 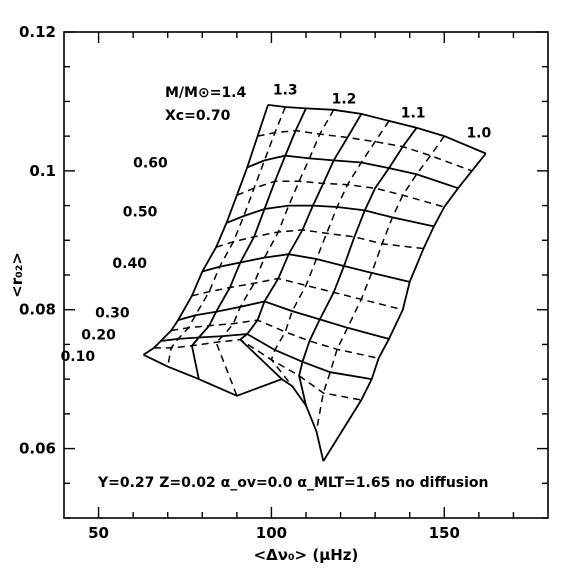 I want to click on y-tick-label: 0.12, so click(x=37, y=32).